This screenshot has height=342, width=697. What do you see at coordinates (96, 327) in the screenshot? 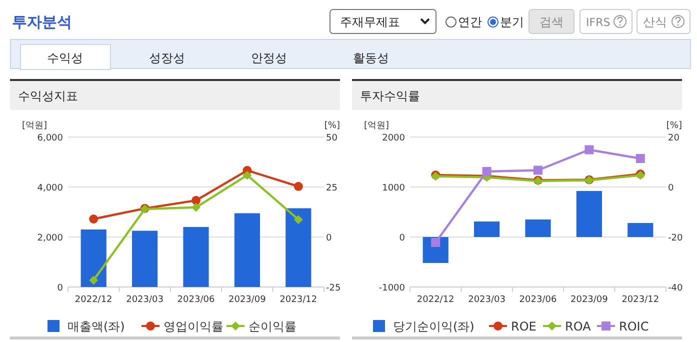
I see `legend-label: 매출액(좌)` at bounding box center [96, 327].